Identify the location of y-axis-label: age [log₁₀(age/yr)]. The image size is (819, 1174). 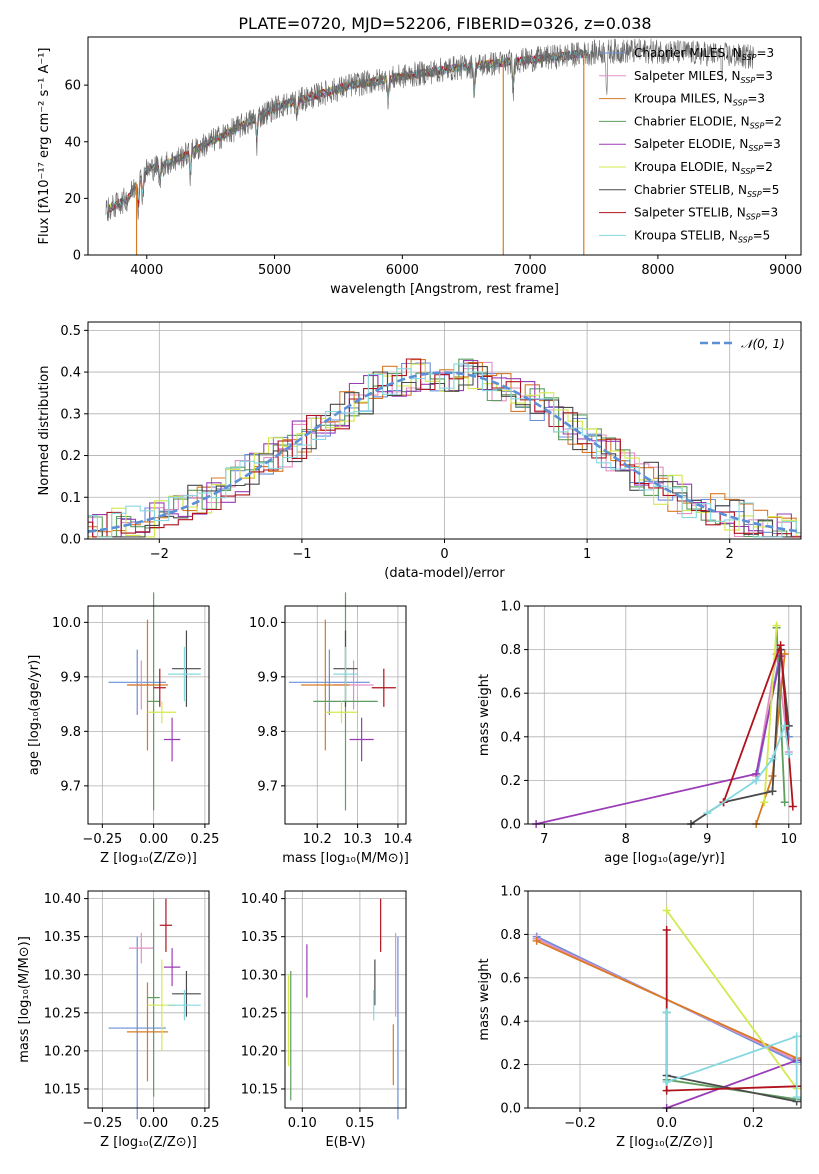
(34, 715).